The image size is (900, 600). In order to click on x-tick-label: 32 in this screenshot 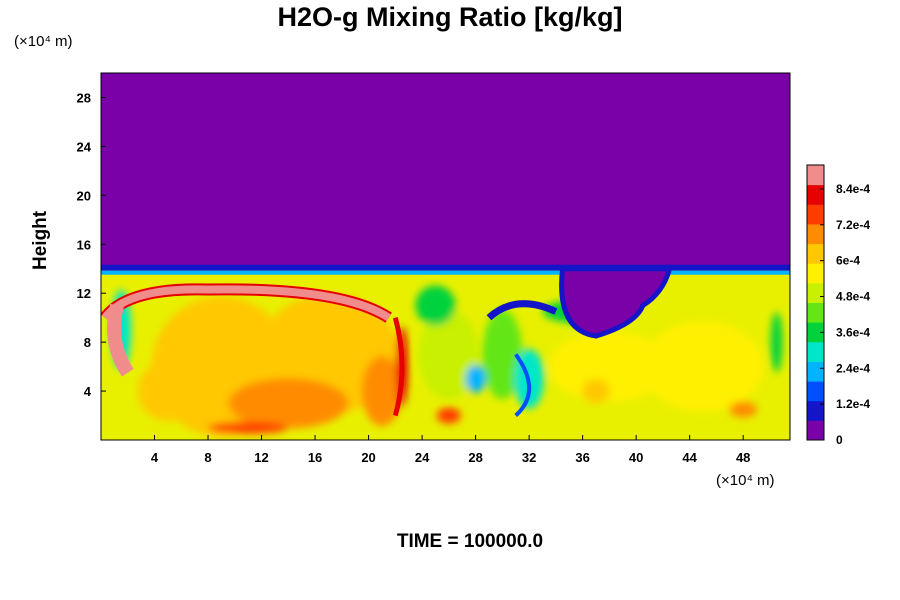, I will do `click(529, 457)`.